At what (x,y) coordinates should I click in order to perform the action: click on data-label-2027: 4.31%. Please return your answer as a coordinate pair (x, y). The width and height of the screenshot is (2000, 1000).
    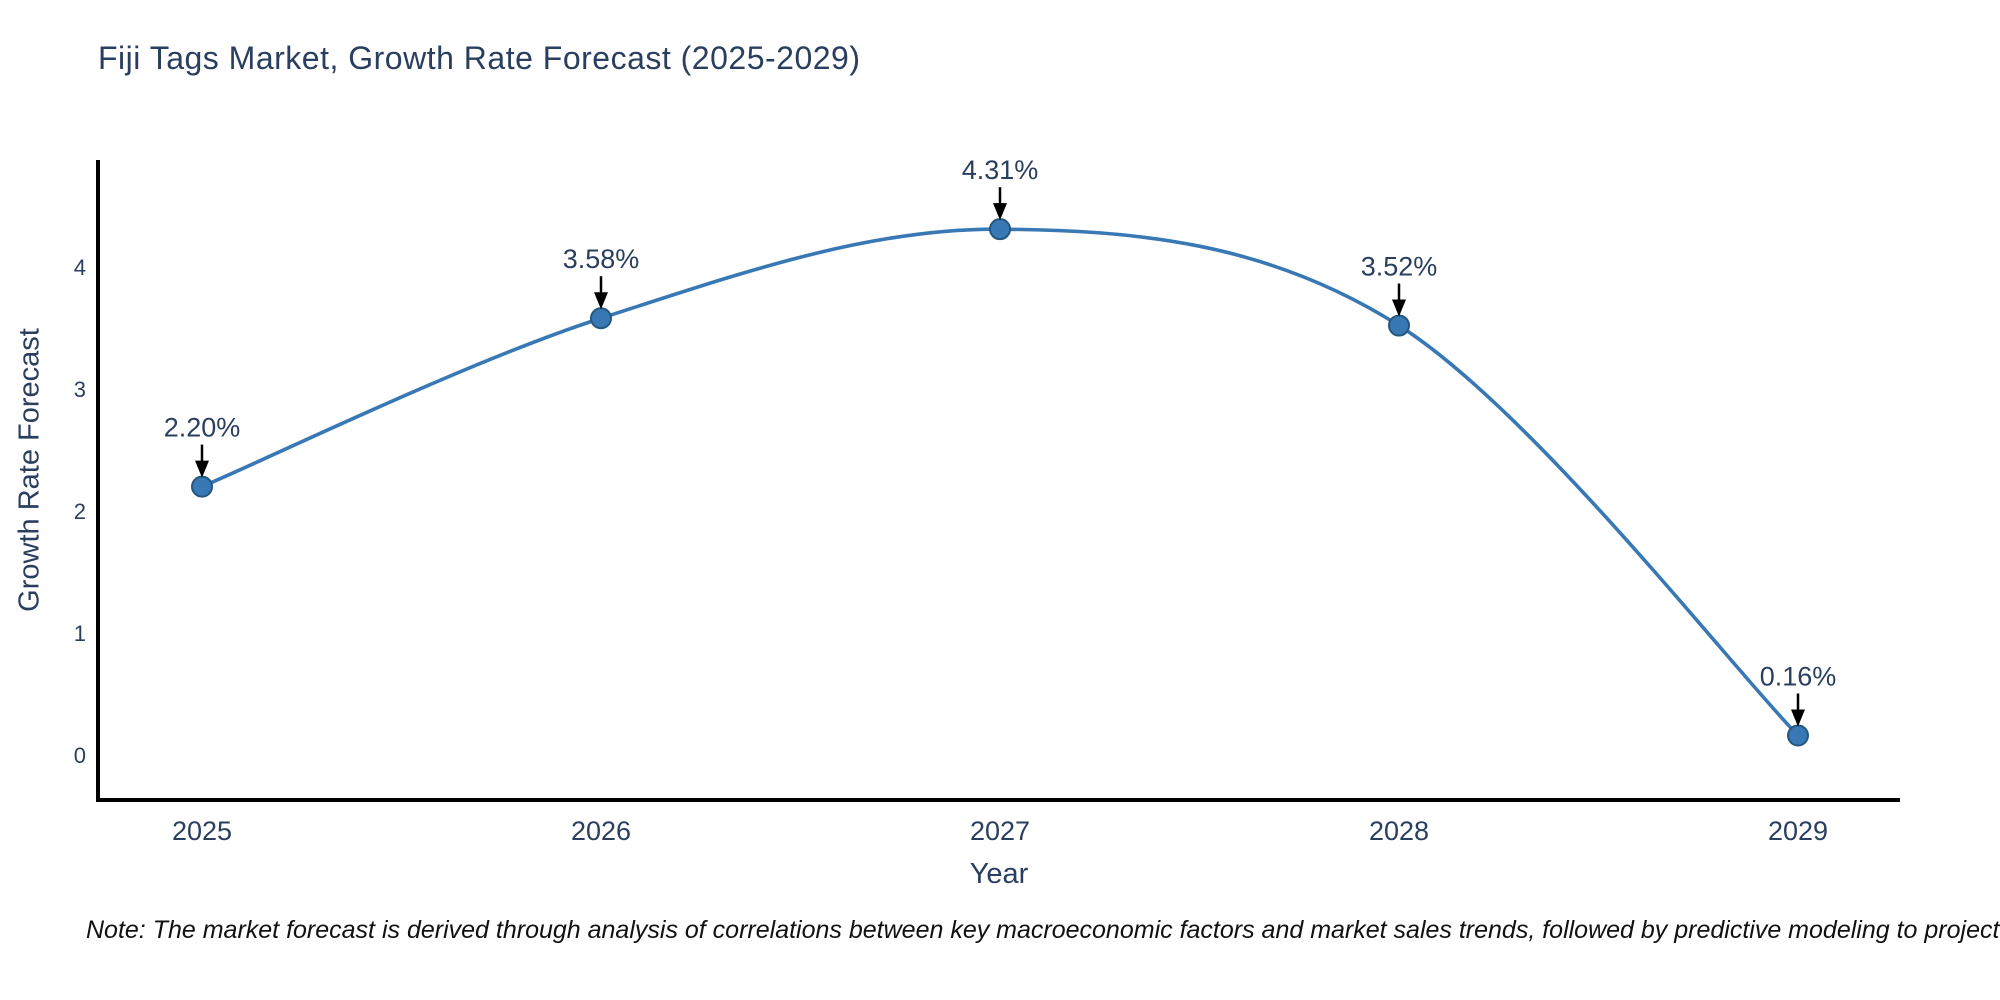
    Looking at the image, I should click on (1000, 170).